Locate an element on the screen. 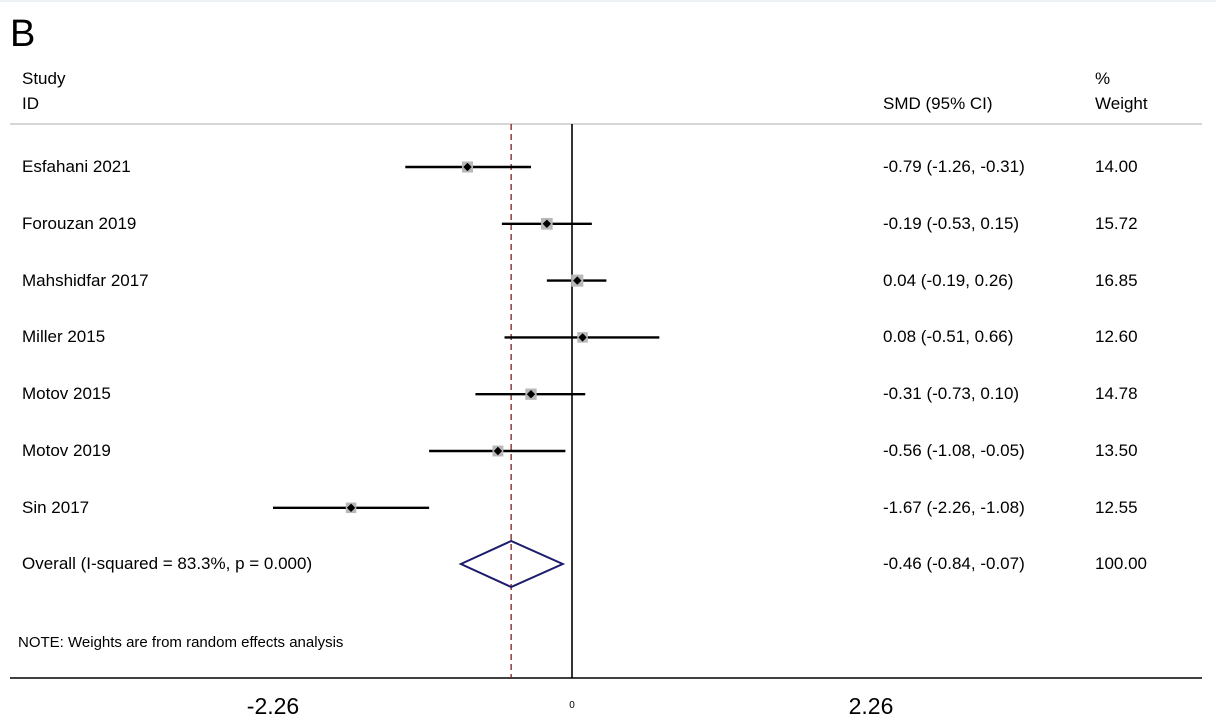 Image resolution: width=1216 pixels, height=726 pixels. study-label: Motov 2015 is located at coordinates (66, 394).